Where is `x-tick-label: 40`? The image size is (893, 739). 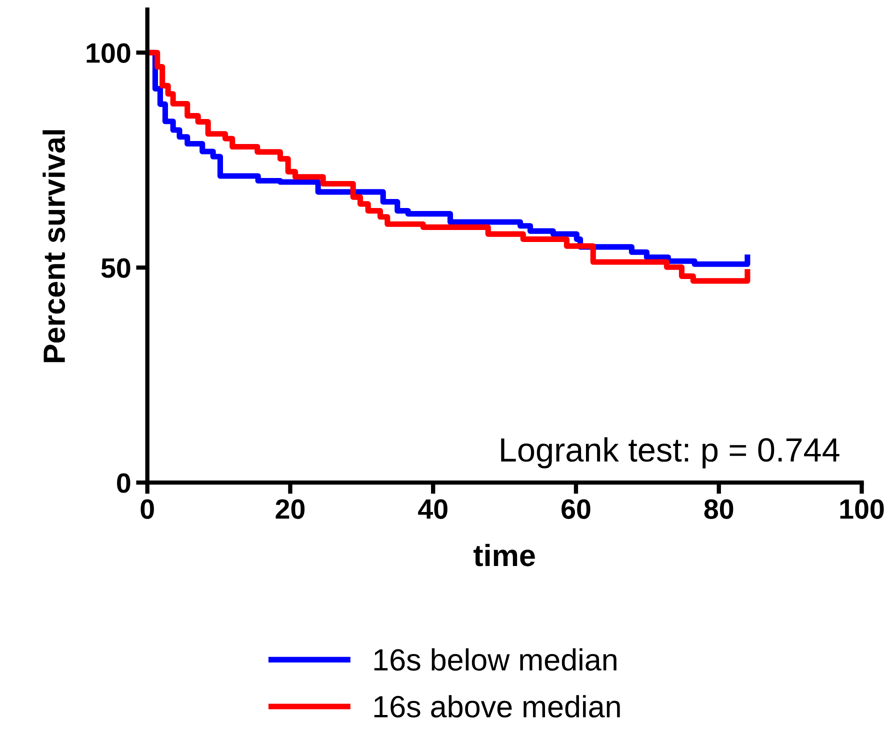
x-tick-label: 40 is located at coordinates (433, 509).